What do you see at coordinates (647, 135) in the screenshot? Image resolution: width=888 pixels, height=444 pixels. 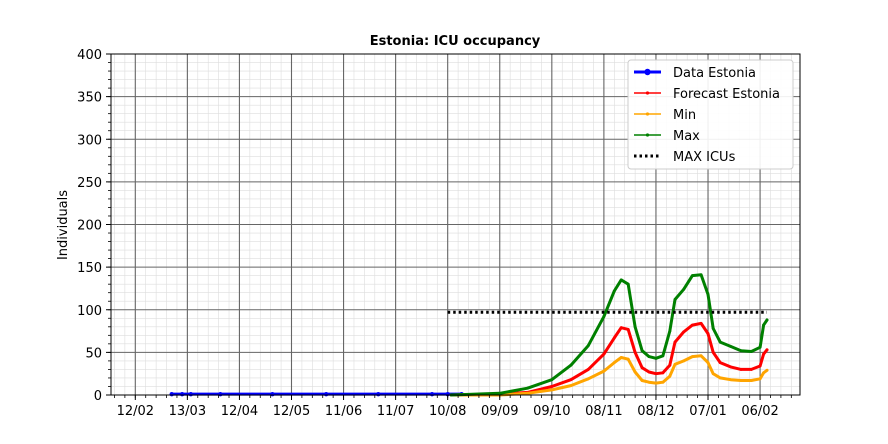 I see `legend-marker-max` at bounding box center [647, 135].